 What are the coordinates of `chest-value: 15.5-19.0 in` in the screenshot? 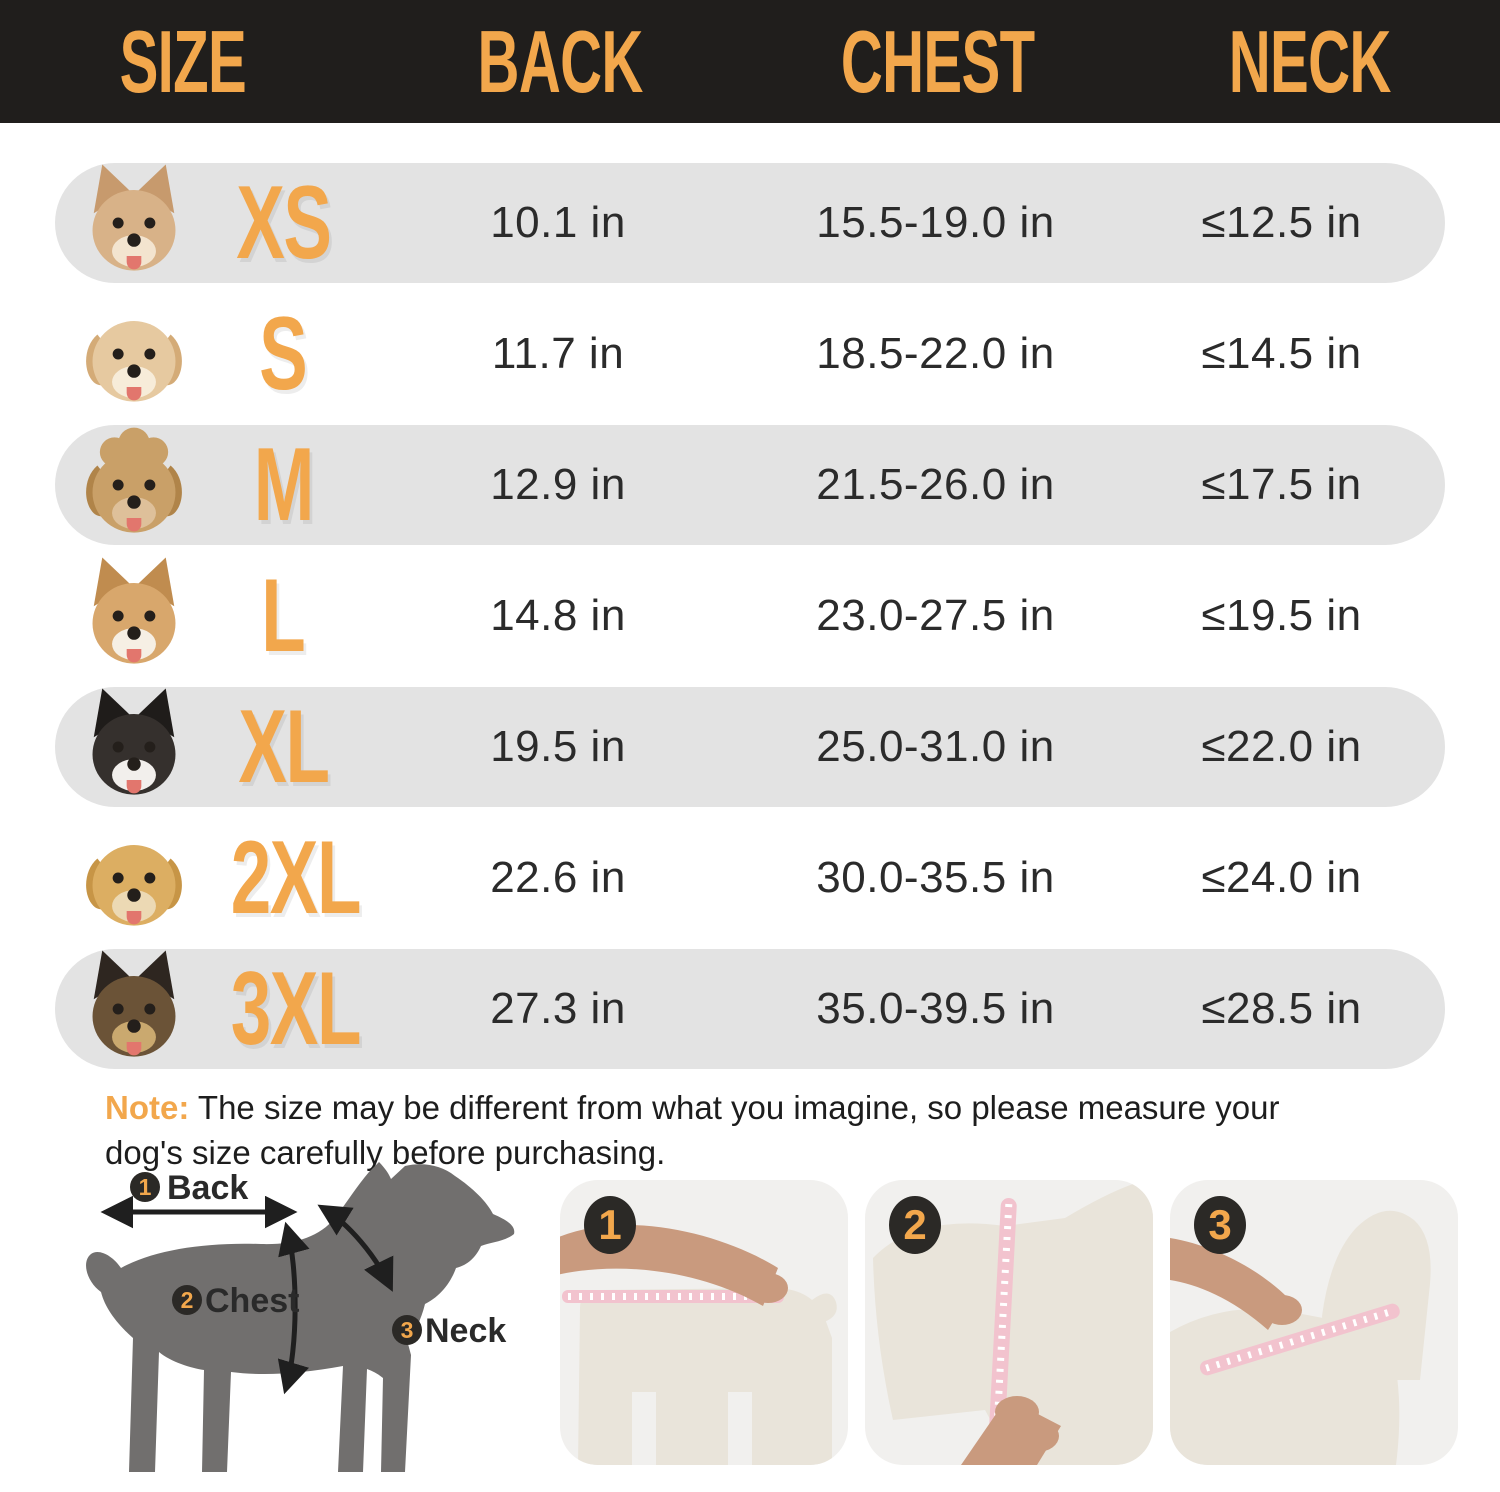 It's located at (935, 222).